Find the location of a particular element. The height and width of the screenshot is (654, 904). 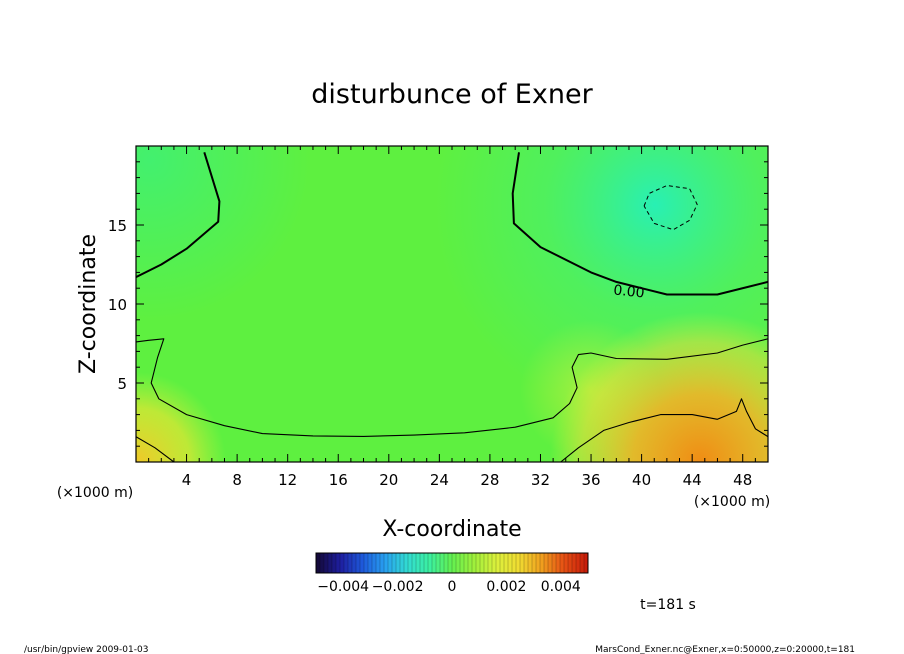

x-axis-unit: (×1000 m) is located at coordinates (732, 502).